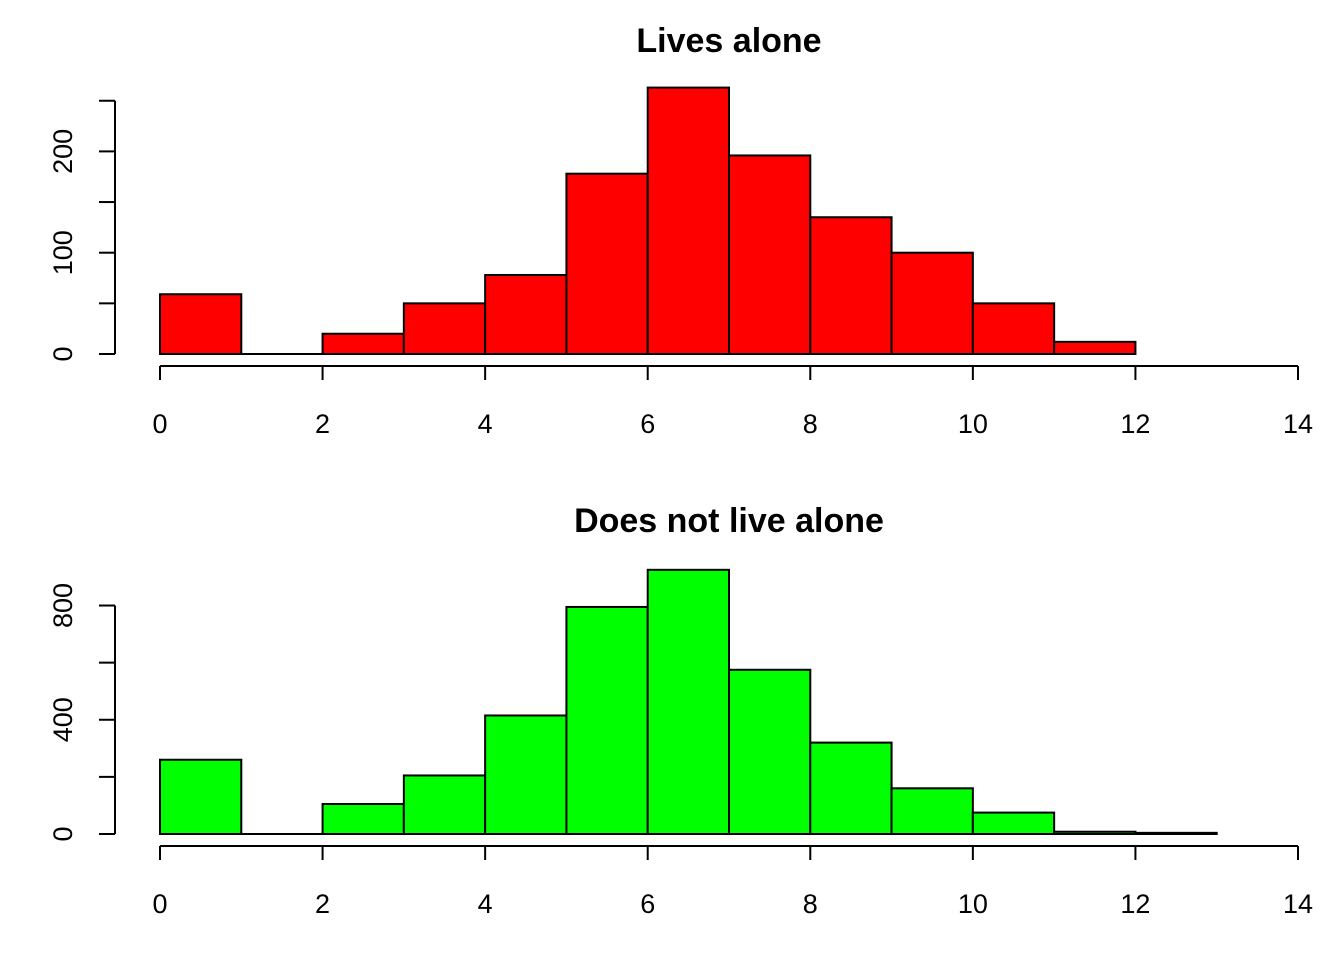 Image resolution: width=1344 pixels, height=960 pixels. I want to click on y-axis: 0 100 200, so click(82, 230).